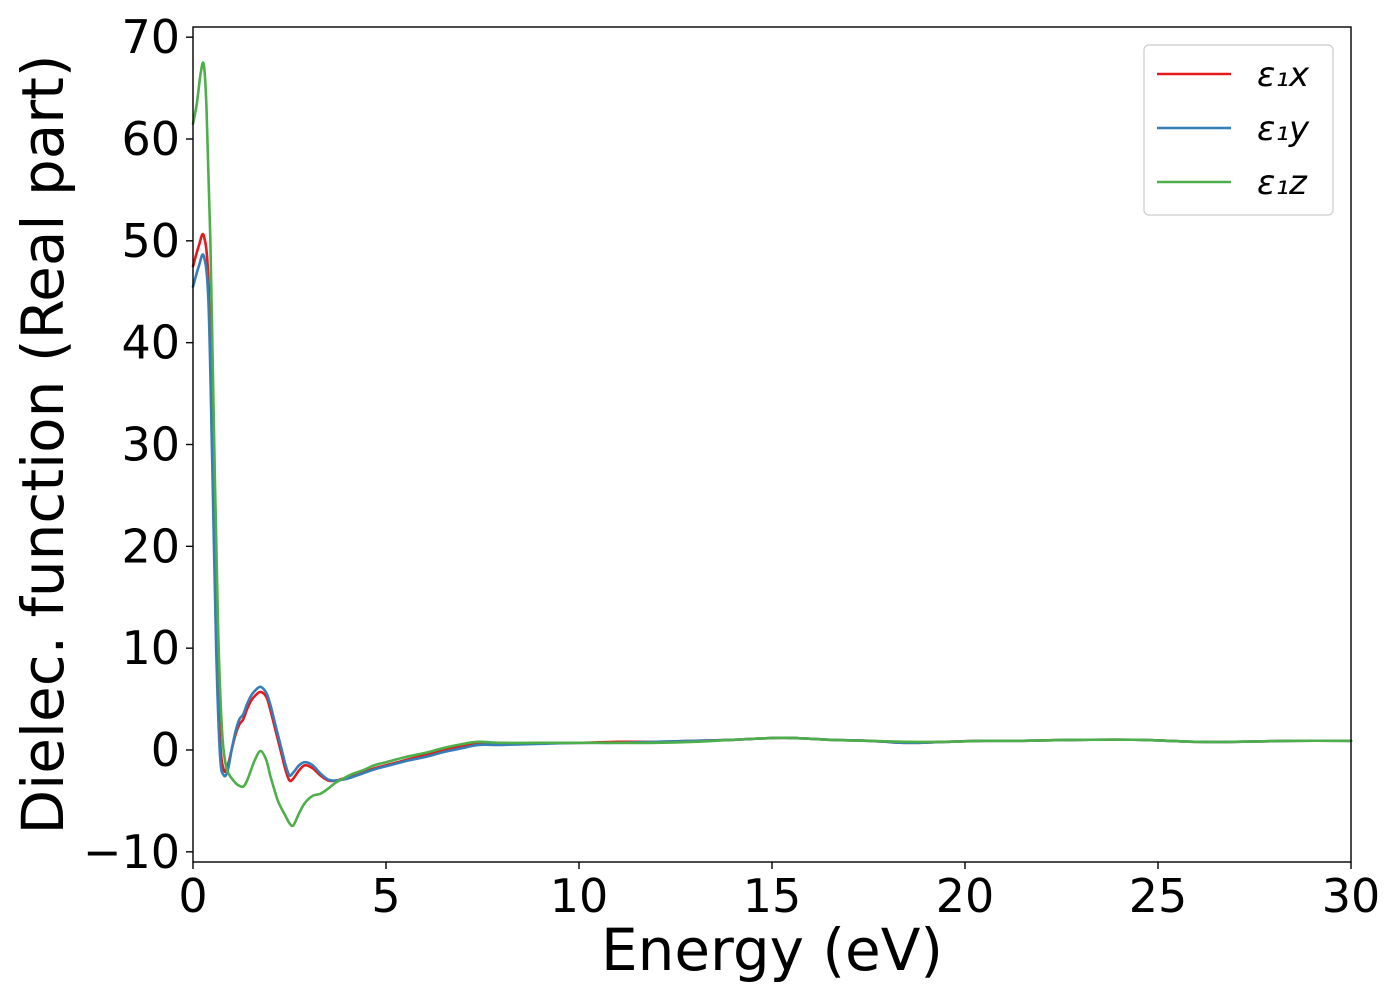 This screenshot has width=1400, height=1000. I want to click on legend: ε₁x ε₁y ε₁z, so click(1238, 130).